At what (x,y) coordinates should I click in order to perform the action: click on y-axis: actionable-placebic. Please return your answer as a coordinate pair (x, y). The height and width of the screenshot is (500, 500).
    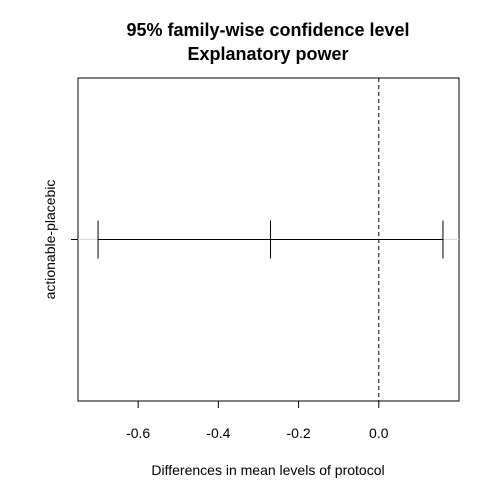
    Looking at the image, I should click on (60, 240).